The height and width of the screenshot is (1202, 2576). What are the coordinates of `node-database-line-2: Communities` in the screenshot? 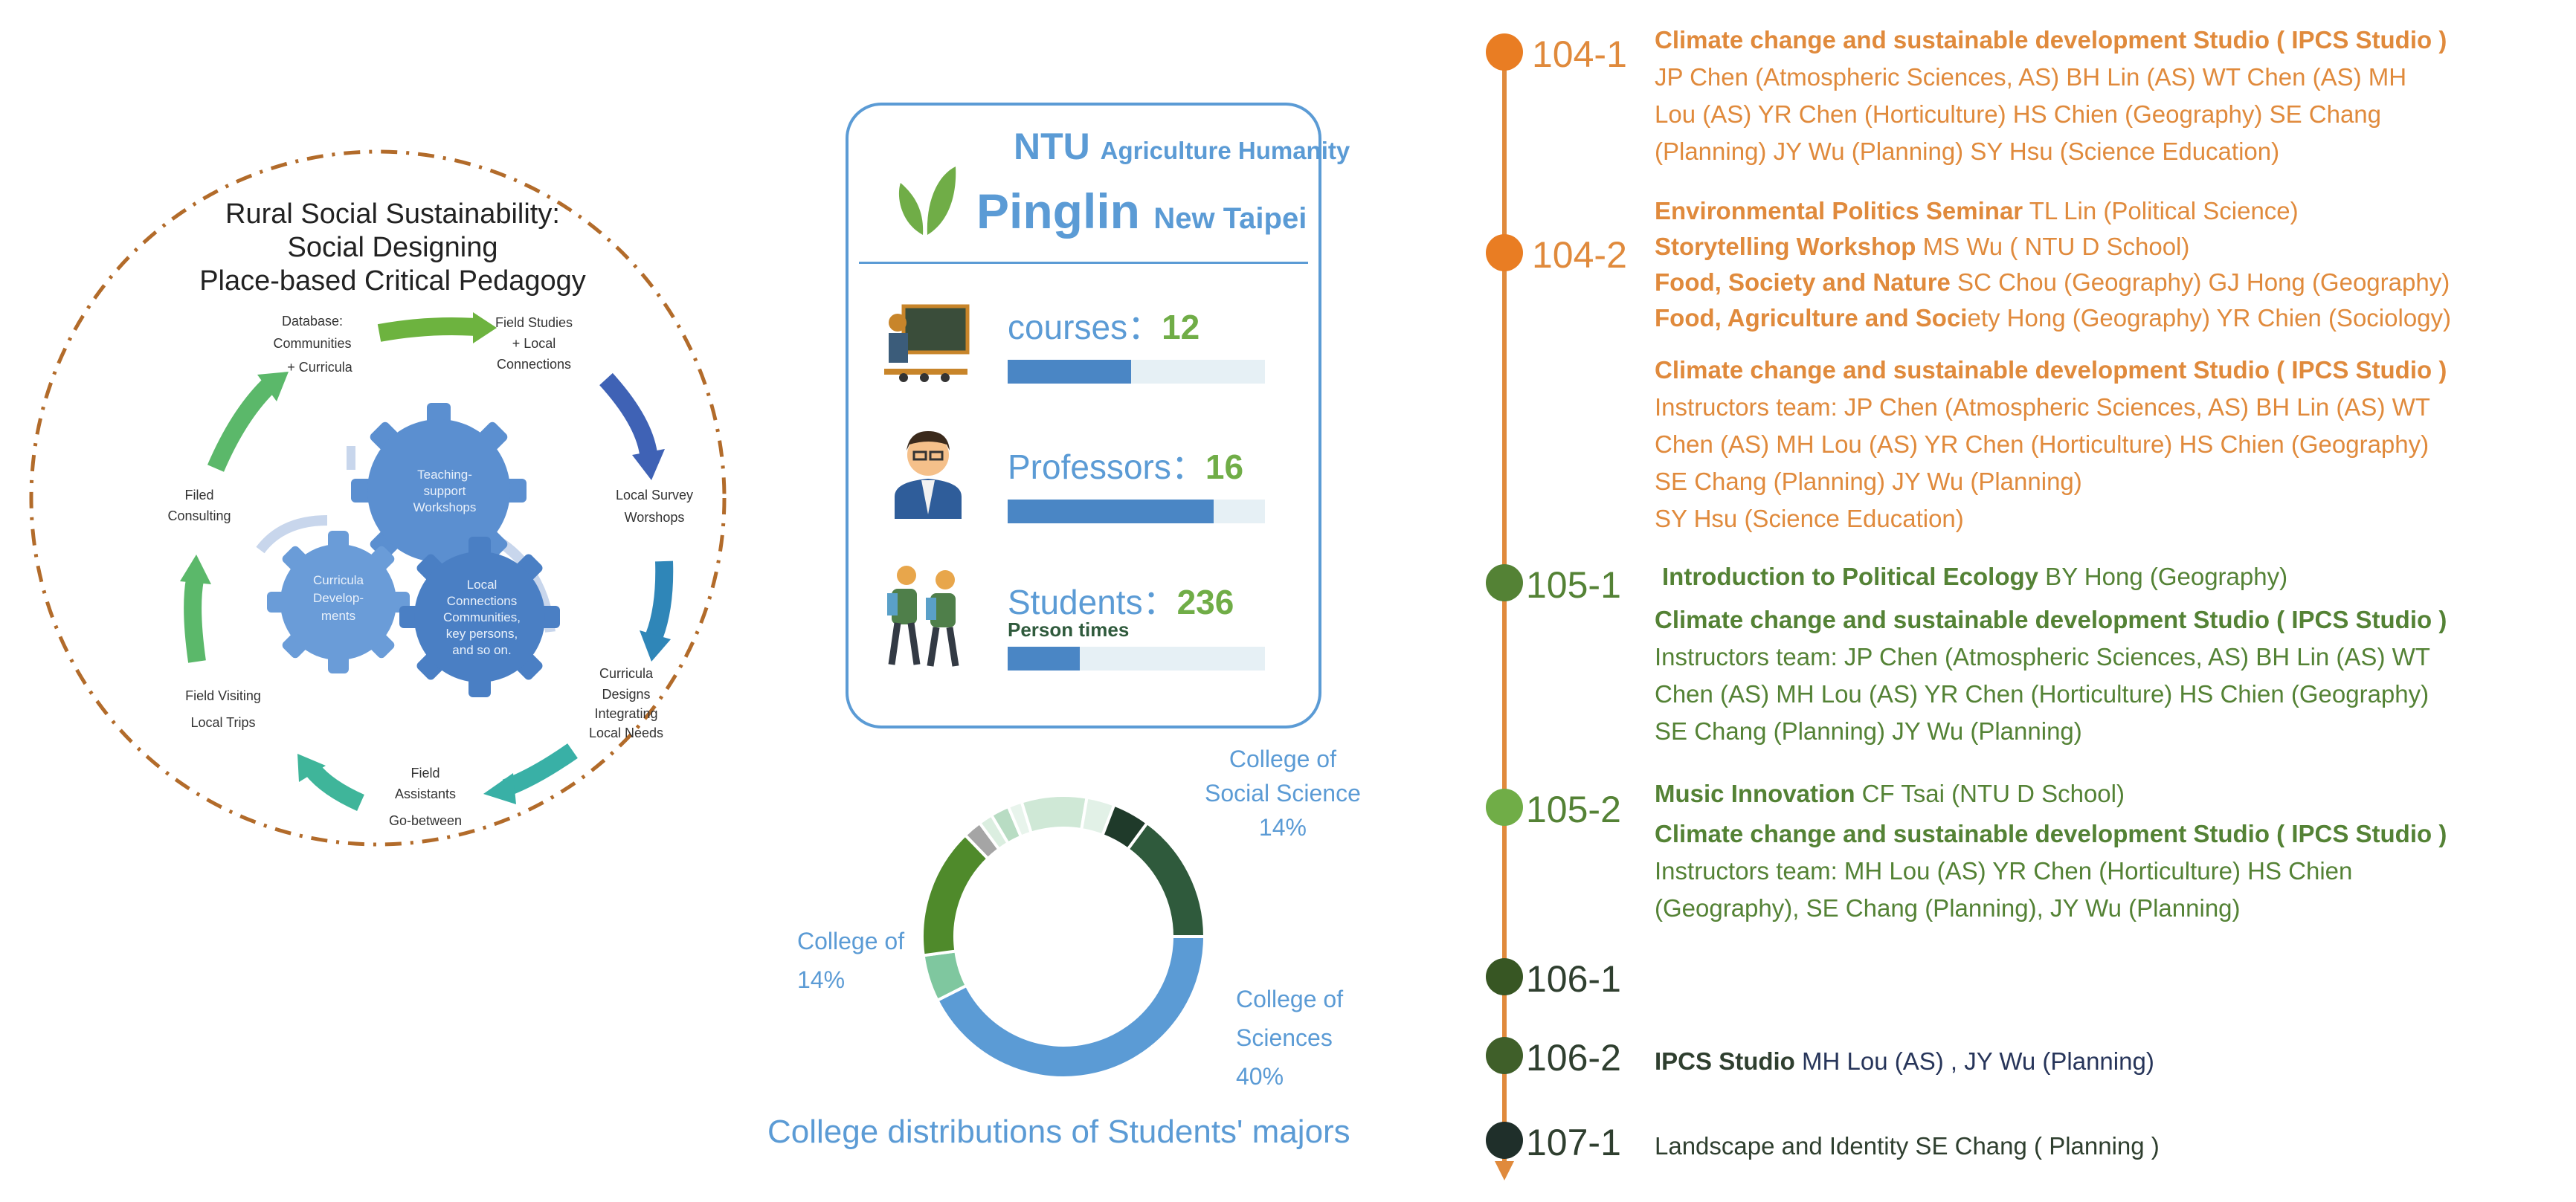 It's located at (312, 343).